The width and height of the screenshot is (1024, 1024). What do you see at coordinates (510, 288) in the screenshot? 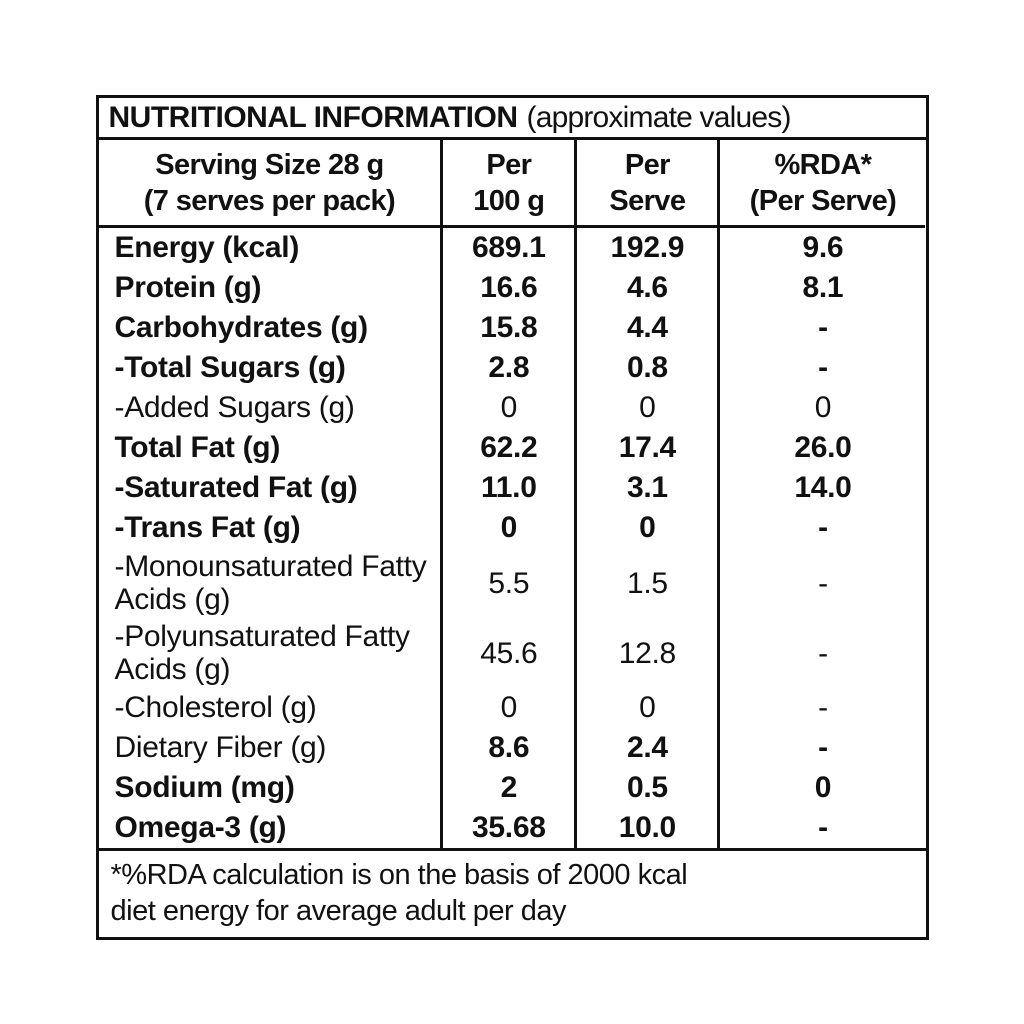
I see `value-per-100g: 16.6` at bounding box center [510, 288].